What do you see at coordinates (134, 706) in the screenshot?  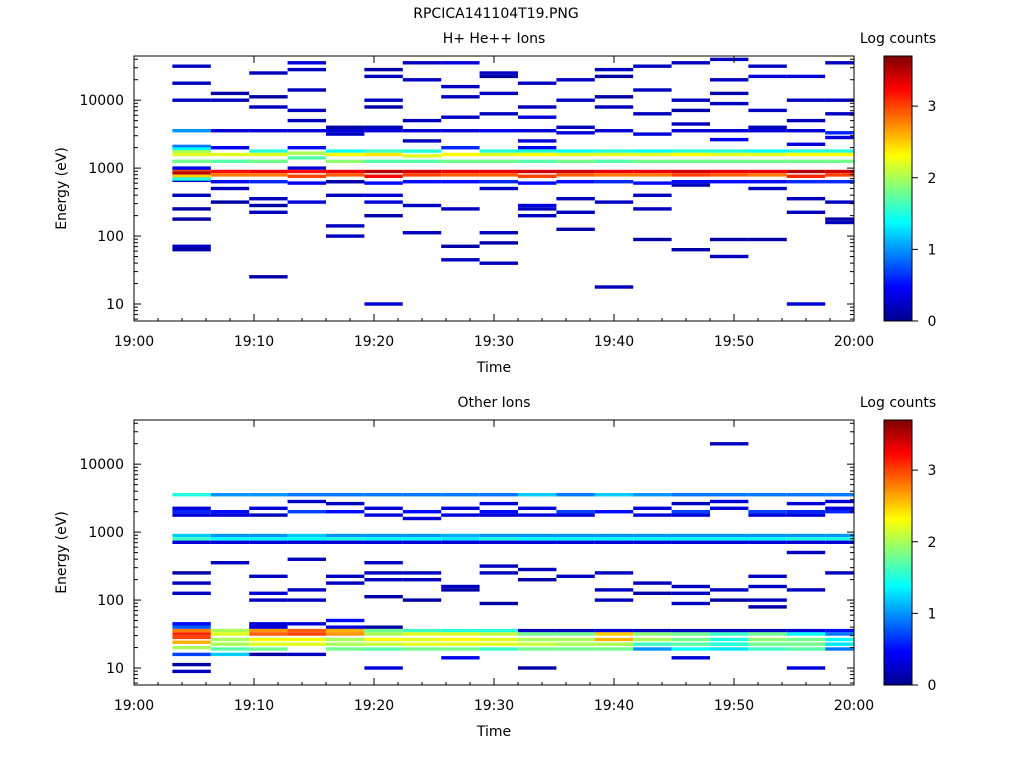 I see `x-tick-label: 19:00` at bounding box center [134, 706].